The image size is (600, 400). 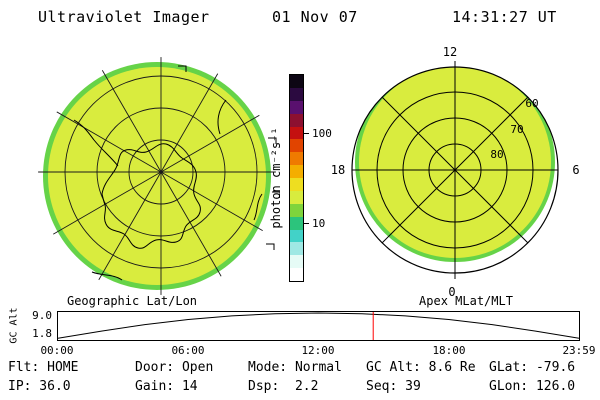 I want to click on status-seq: Seq: 39, so click(x=393, y=386).